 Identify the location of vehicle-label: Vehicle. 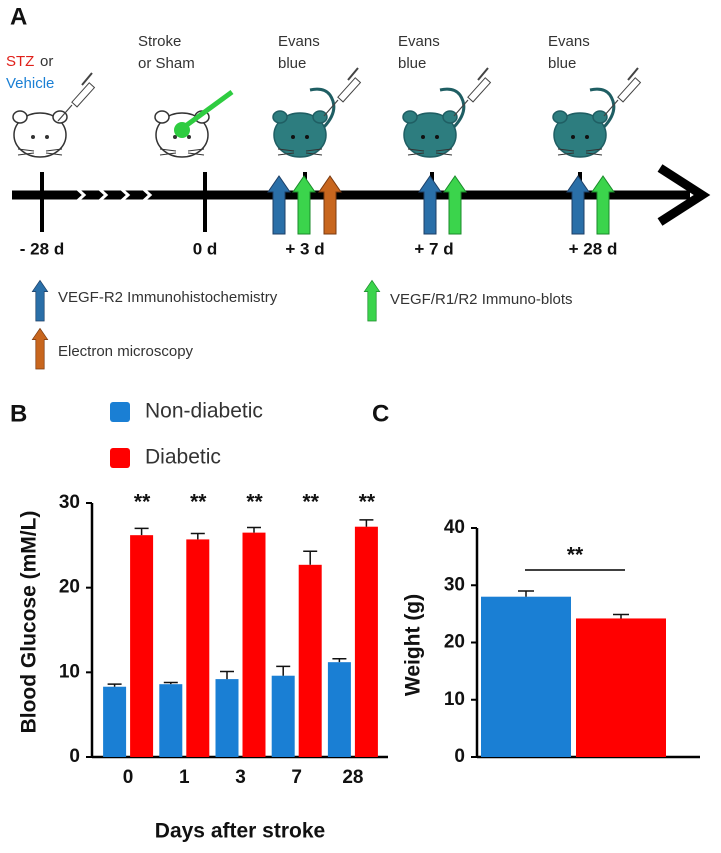
(30, 83).